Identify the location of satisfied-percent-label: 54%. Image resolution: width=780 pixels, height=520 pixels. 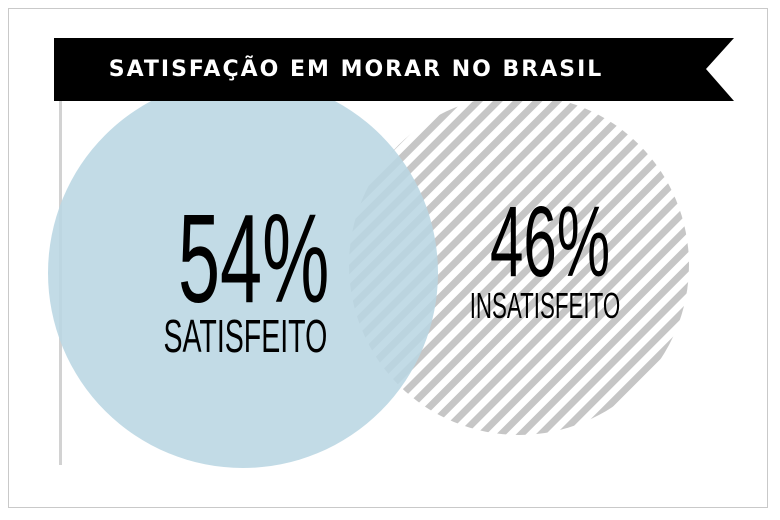
(254, 258).